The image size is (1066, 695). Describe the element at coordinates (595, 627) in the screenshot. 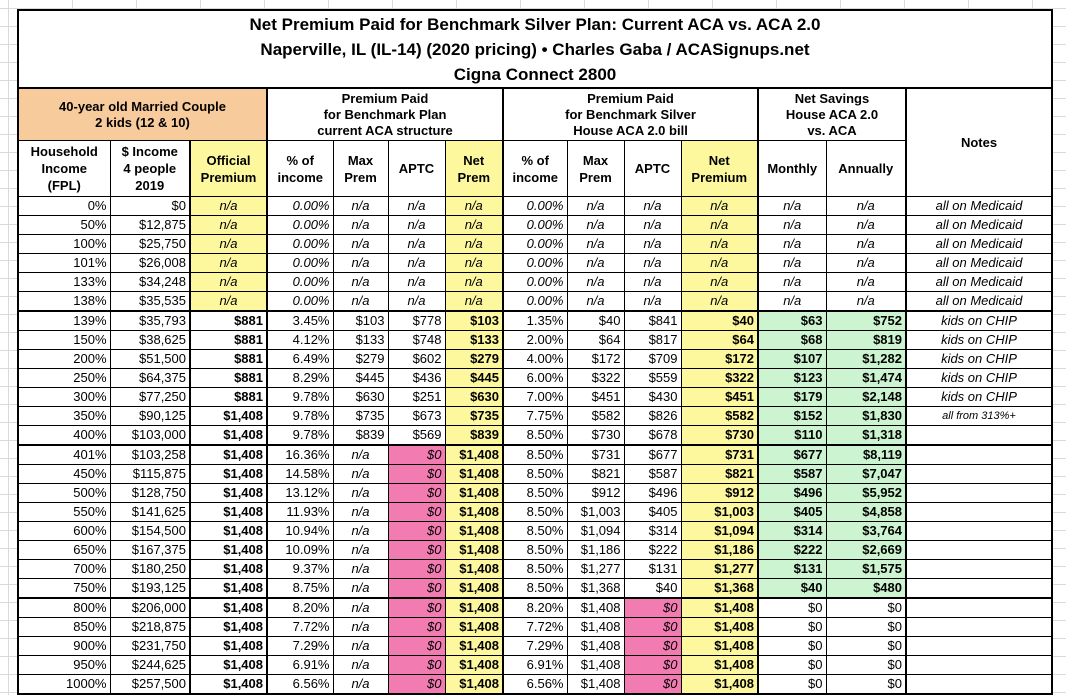

I see `aca2-max-prem-cell: $1,408` at that location.